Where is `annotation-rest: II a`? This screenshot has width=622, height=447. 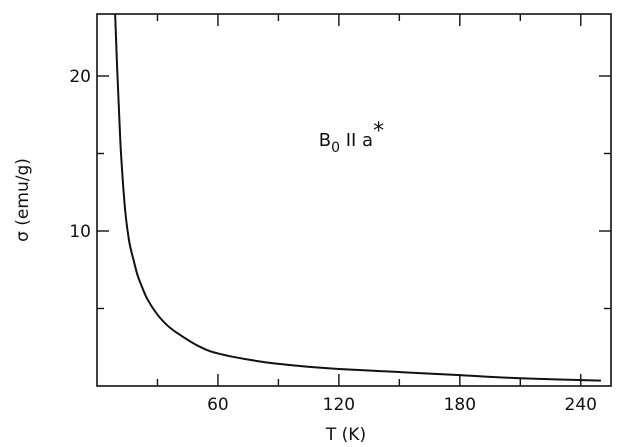 annotation-rest: II a is located at coordinates (356, 140).